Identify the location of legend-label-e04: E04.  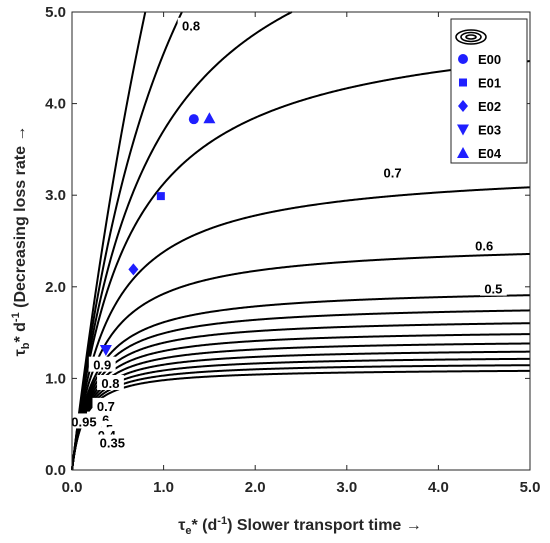
(490, 153).